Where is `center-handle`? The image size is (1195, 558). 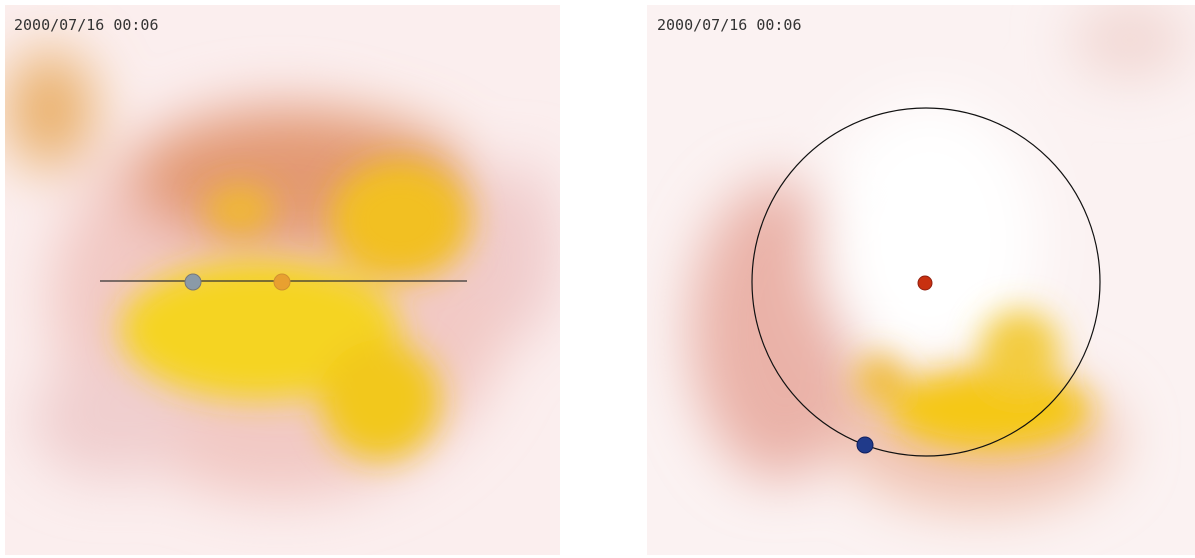
center-handle is located at coordinates (925, 283).